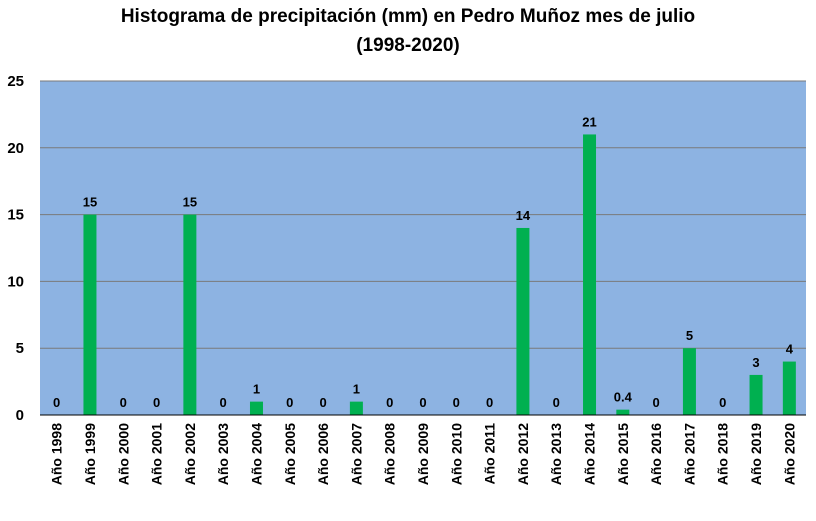  I want to click on y-tick-label: 0, so click(20, 415).